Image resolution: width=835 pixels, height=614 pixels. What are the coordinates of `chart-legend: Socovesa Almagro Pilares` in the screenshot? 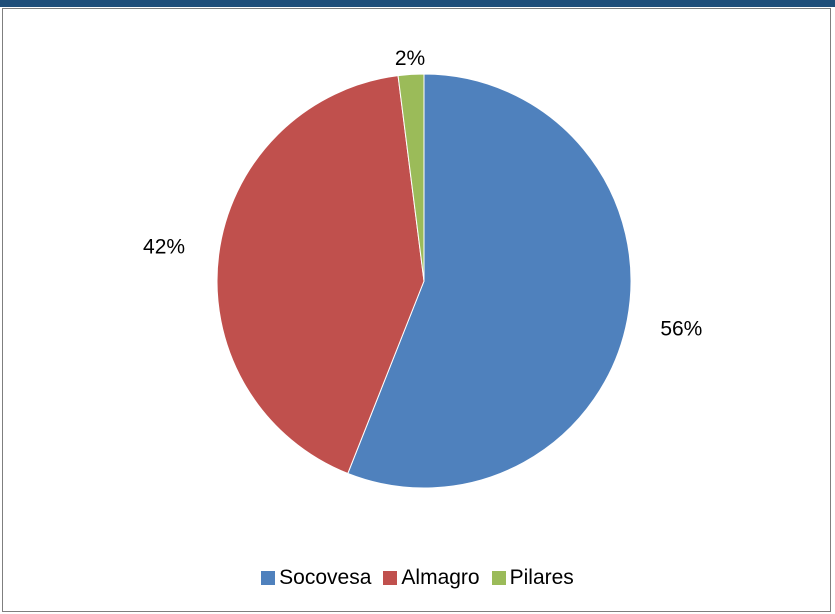 It's located at (417, 578).